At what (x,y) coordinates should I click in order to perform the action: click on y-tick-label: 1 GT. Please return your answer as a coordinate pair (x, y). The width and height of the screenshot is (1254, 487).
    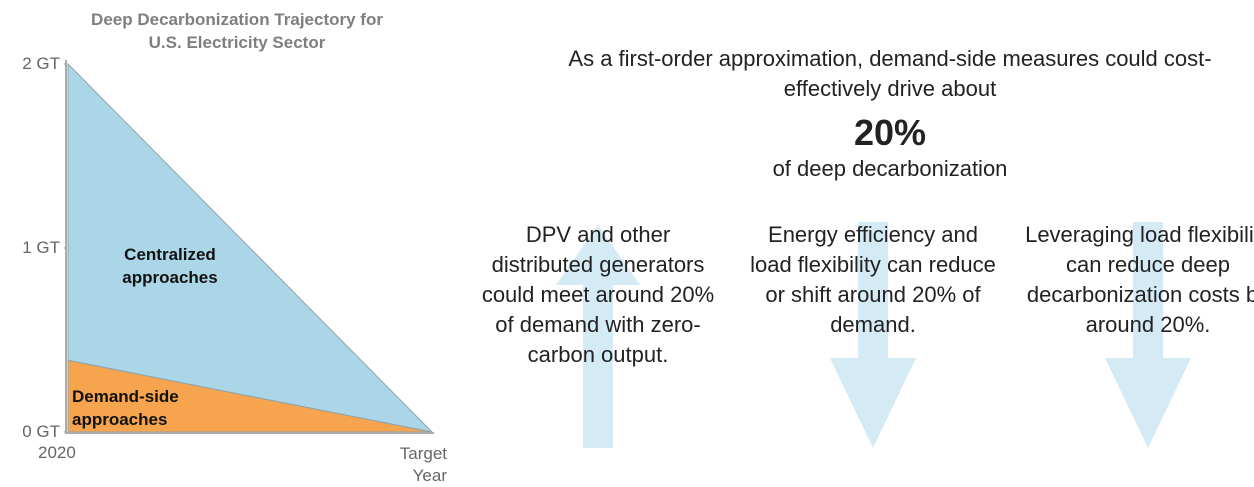
    Looking at the image, I should click on (41, 247).